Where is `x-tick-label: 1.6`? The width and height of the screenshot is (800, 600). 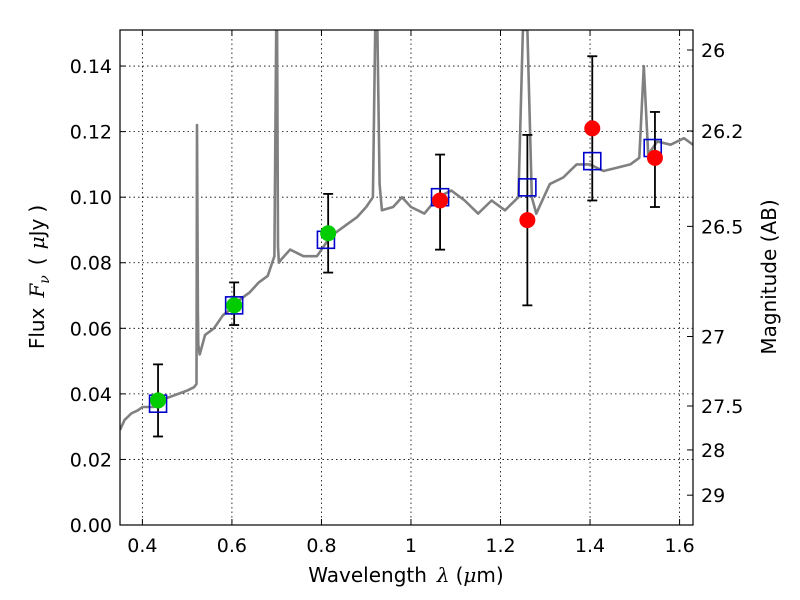 x-tick-label: 1.6 is located at coordinates (679, 546).